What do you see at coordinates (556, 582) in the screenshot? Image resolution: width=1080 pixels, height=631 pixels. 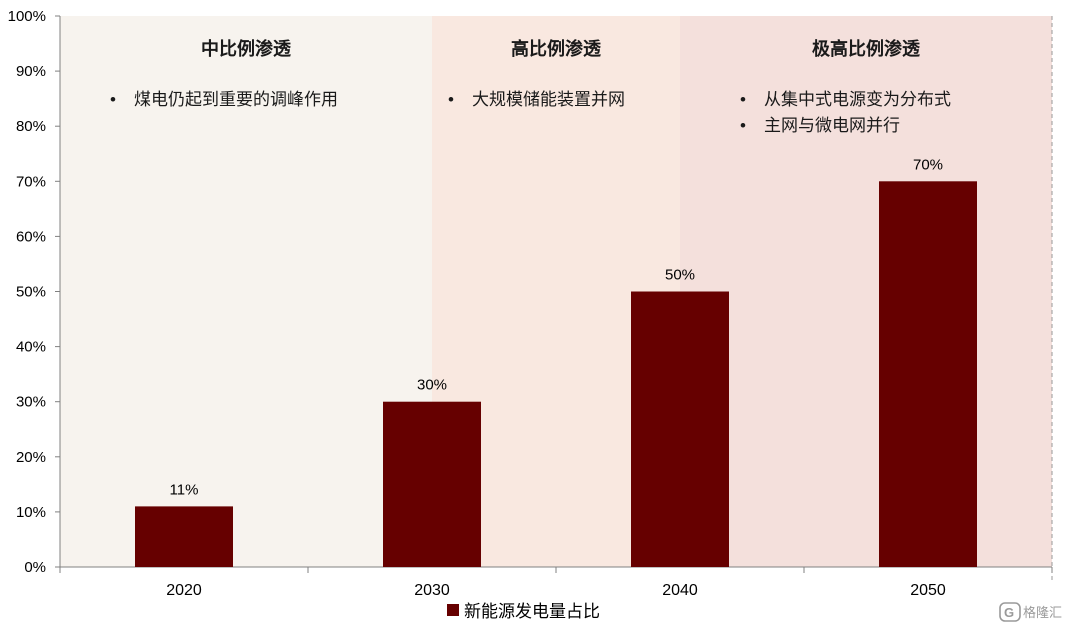 I see `x-axis: 2020 2030 2040 2050` at bounding box center [556, 582].